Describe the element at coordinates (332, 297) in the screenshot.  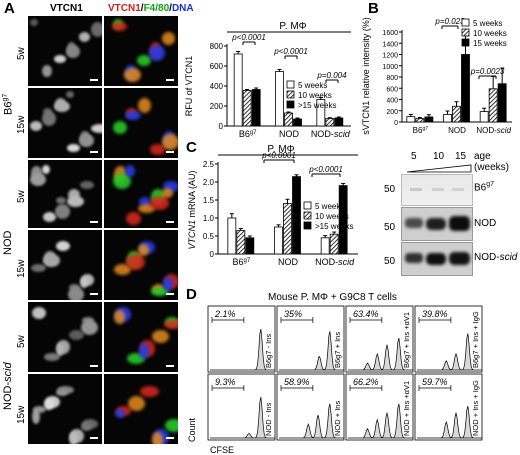
I see `panel-d-title: Mouse P. MΦ + G9C8 T cells` at that location.